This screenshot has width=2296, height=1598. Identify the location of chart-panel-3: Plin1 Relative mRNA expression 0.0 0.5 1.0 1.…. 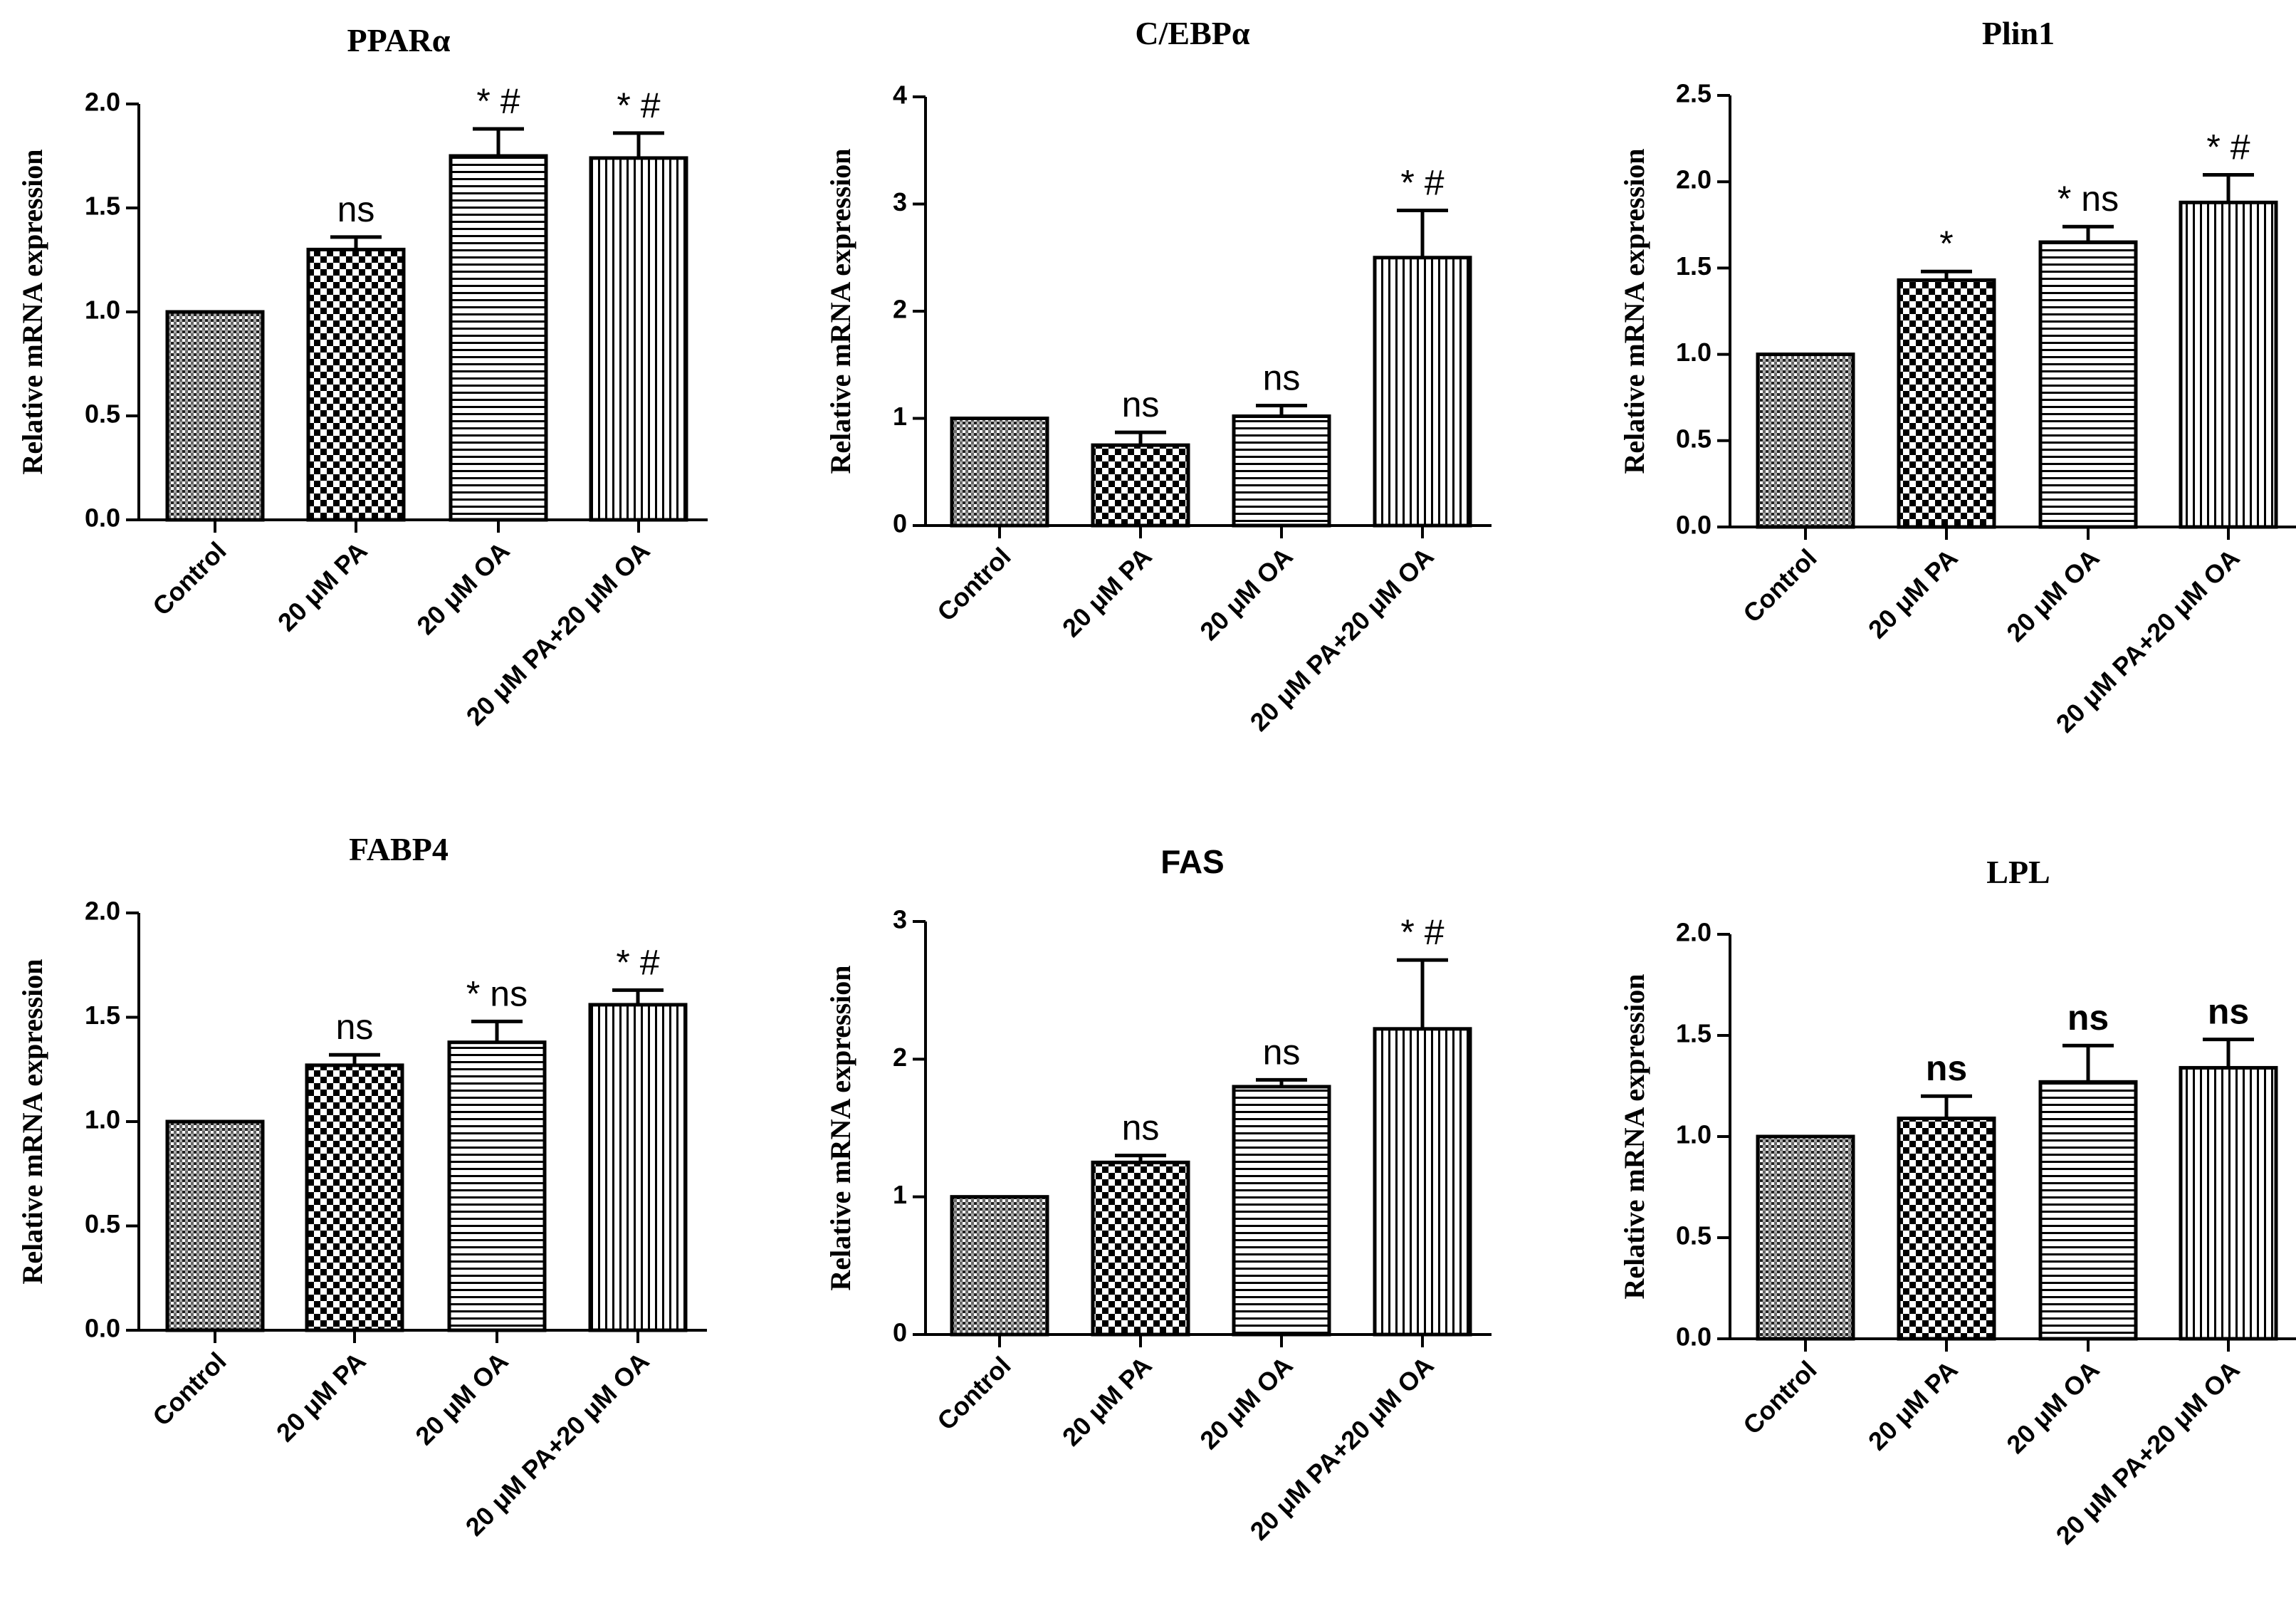
(1957, 376).